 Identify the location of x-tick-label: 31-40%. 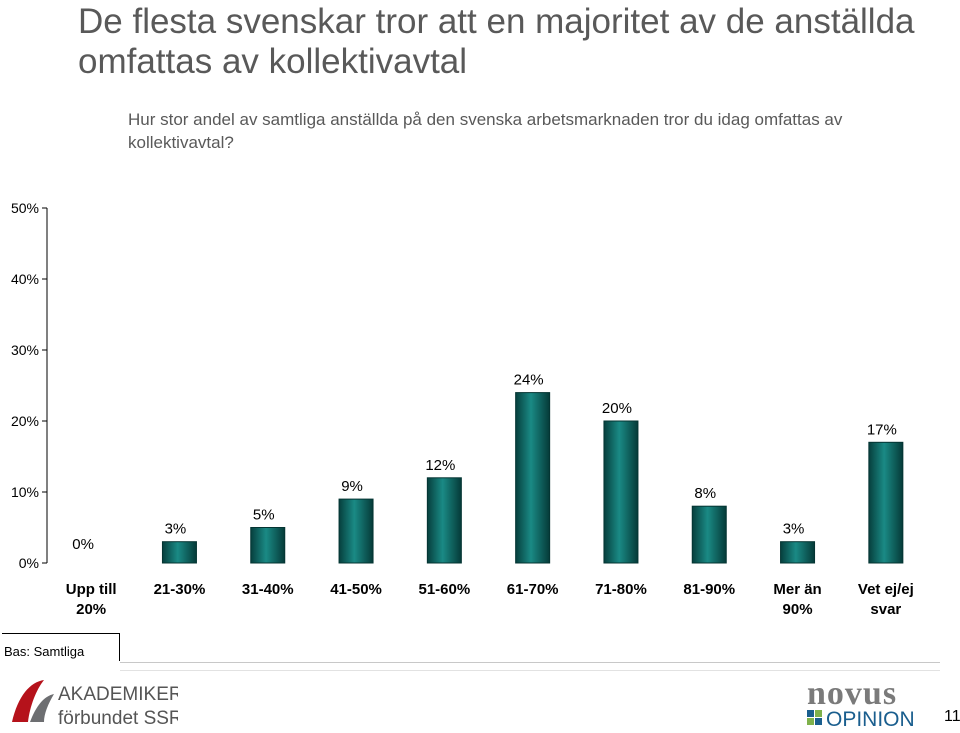
(268, 589).